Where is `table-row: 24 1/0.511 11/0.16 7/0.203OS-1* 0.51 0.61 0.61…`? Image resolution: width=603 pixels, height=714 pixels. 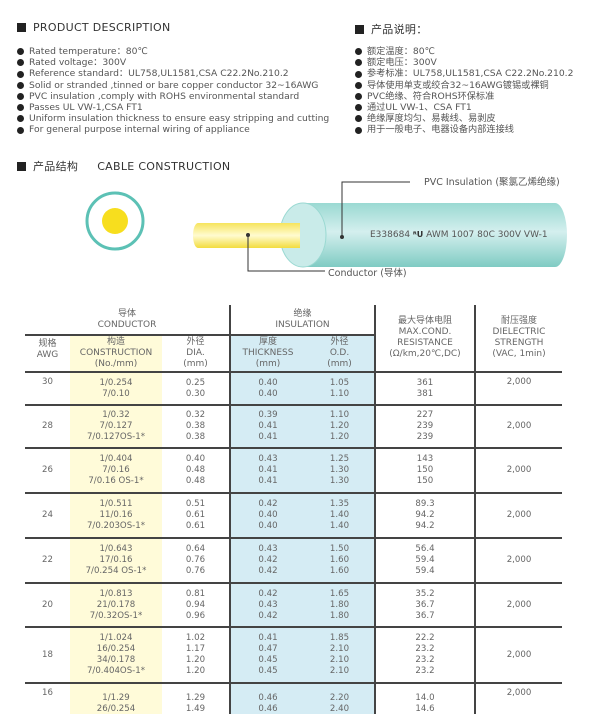 table-row: 24 1/0.511 11/0.16 7/0.203OS-1* 0.51 0.61 0.61… is located at coordinates (293, 515).